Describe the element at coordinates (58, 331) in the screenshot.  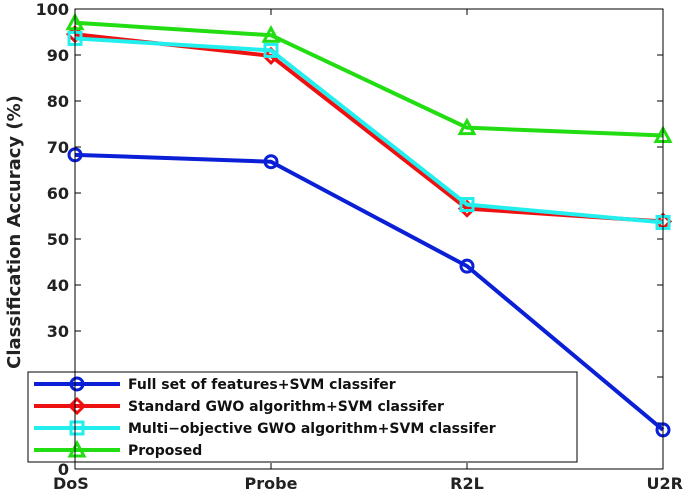
I see `y-tick-label: 30` at that location.